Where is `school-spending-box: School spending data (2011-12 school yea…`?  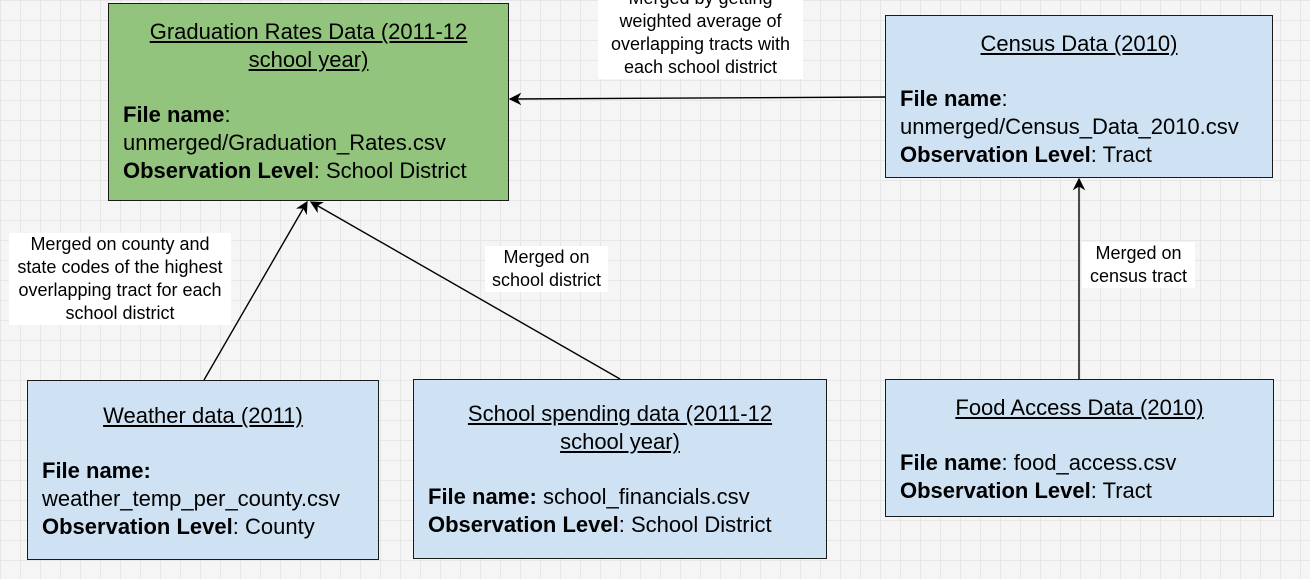 school-spending-box: School spending data (2011-12 school yea… is located at coordinates (620, 469).